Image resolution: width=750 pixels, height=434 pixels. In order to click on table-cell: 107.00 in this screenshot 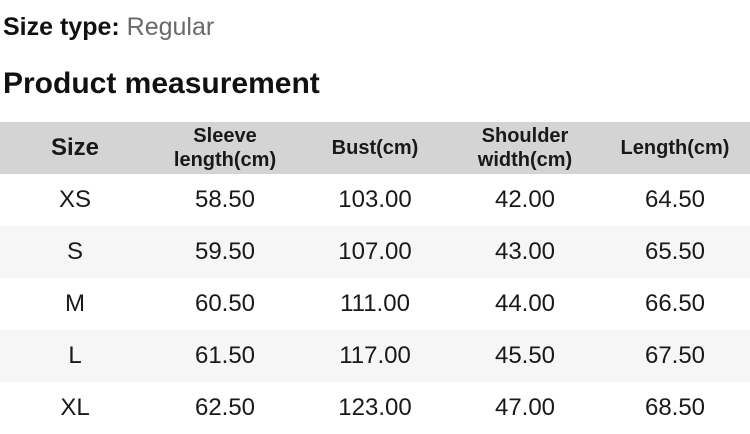, I will do `click(375, 251)`.